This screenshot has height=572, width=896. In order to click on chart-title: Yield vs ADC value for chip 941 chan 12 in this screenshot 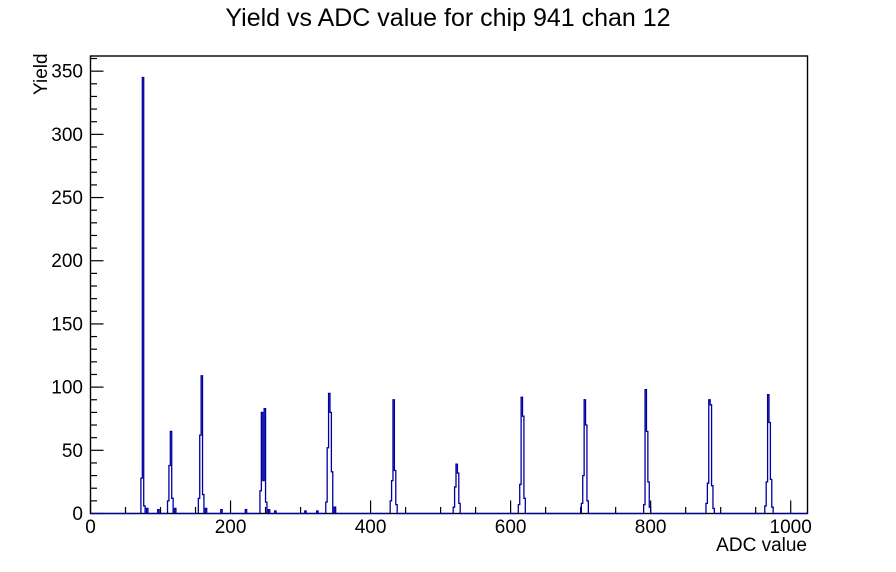, I will do `click(447, 18)`.